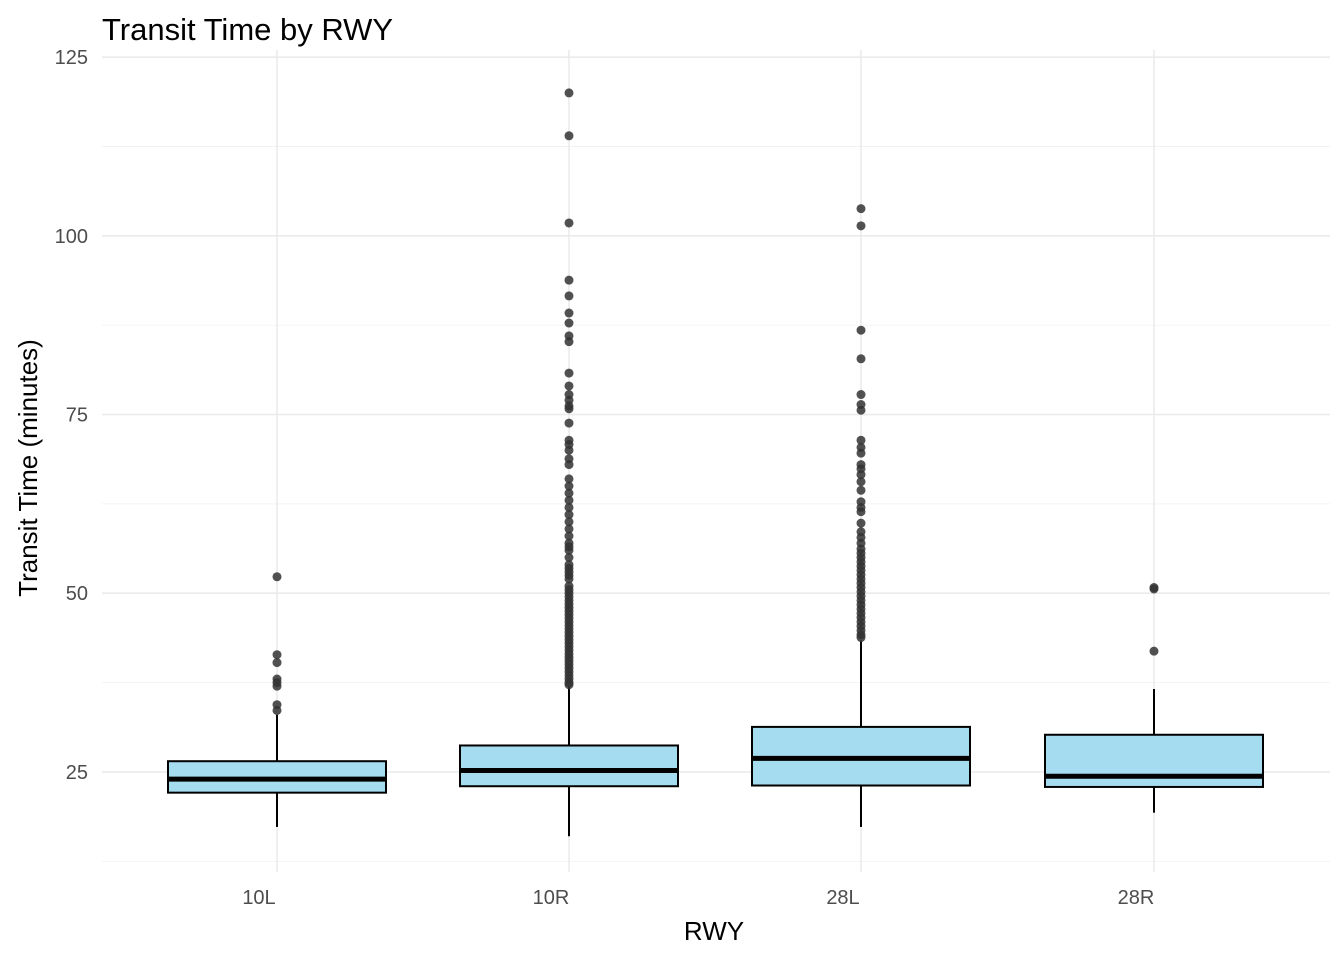 This screenshot has width=1344, height=960. I want to click on y-tick-label: 25, so click(77, 773).